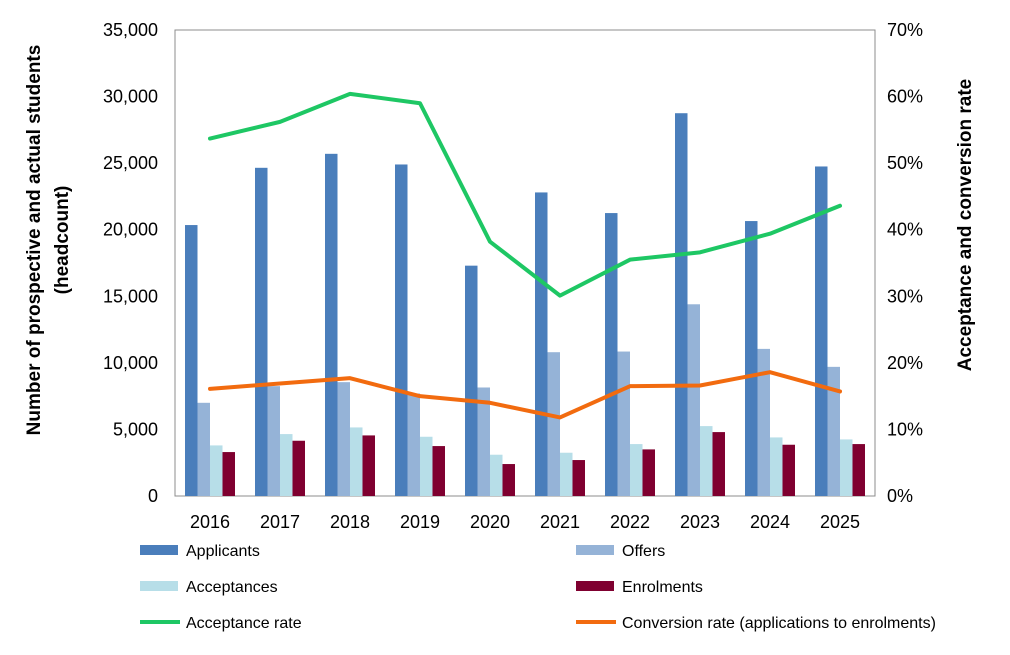 This screenshot has width=1010, height=655. Describe the element at coordinates (159, 550) in the screenshot. I see `legend-swatch-applicants` at that location.